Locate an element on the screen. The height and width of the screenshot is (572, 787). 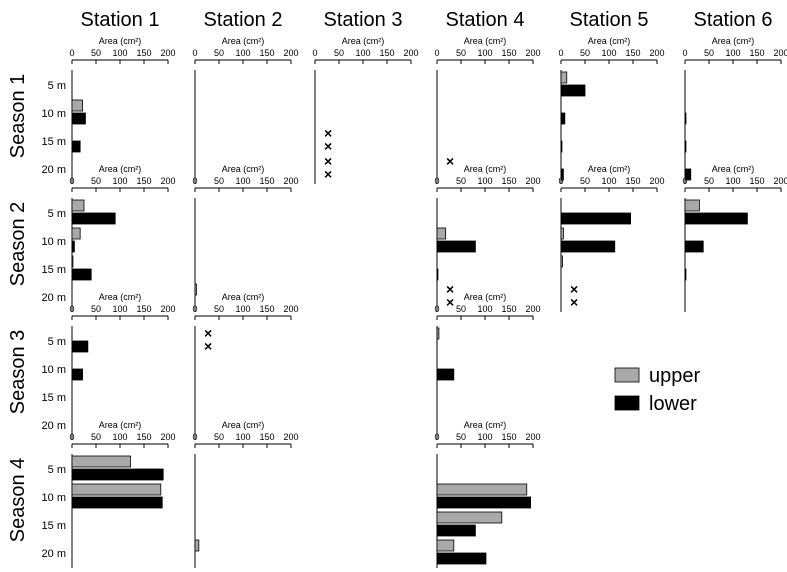
legend-swatch-lower is located at coordinates (627, 403).